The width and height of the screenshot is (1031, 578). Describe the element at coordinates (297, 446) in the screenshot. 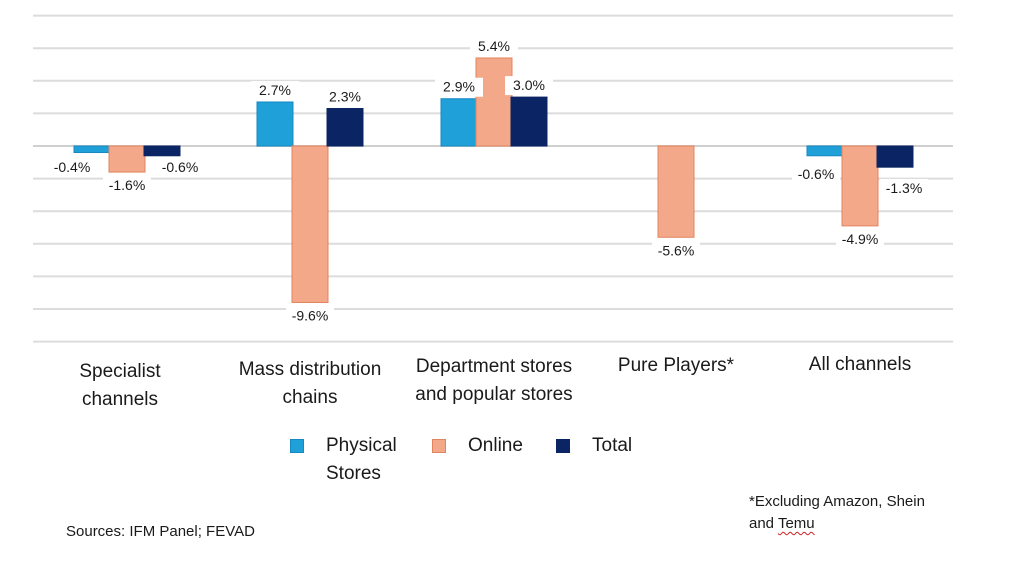

I see `legend-swatch-physical-stores` at that location.